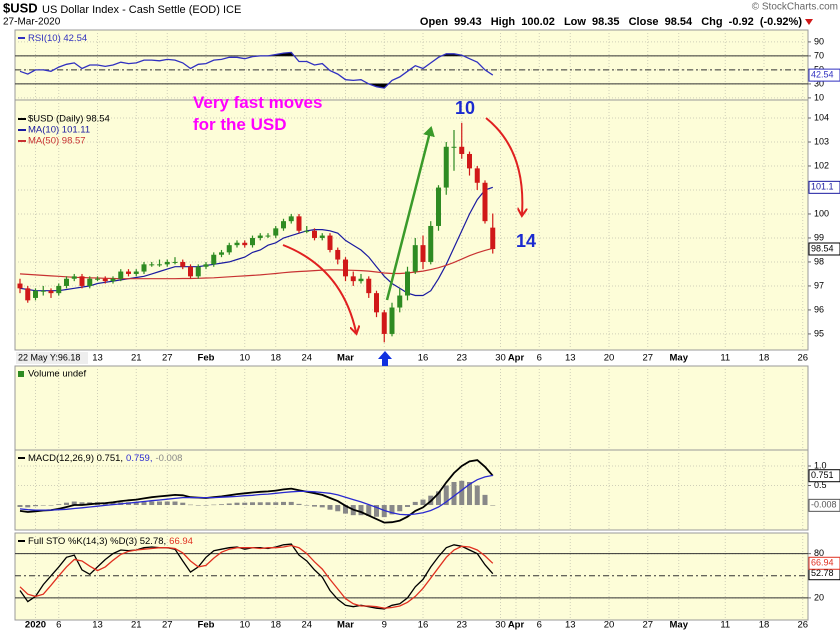  Describe the element at coordinates (69, 119) in the screenshot. I see `legend: $USD (Daily) 98.54` at that location.